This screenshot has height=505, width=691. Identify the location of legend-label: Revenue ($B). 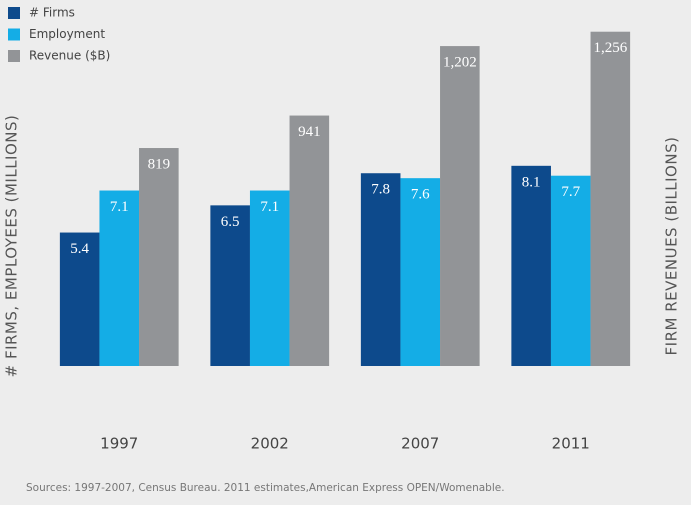
(69, 56).